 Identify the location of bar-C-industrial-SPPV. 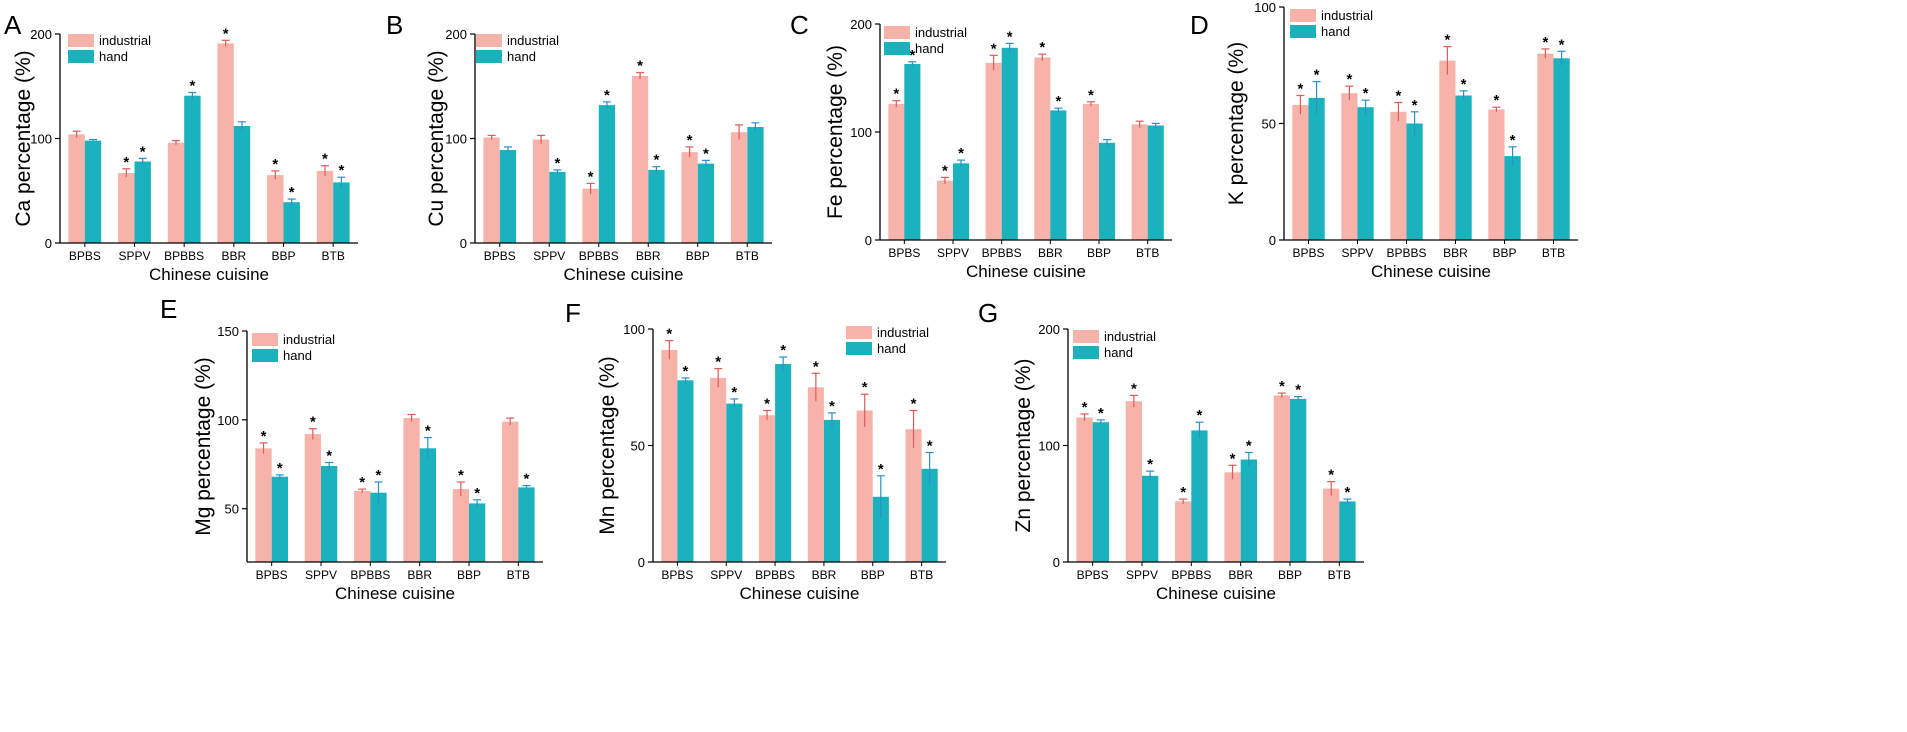
(944, 210).